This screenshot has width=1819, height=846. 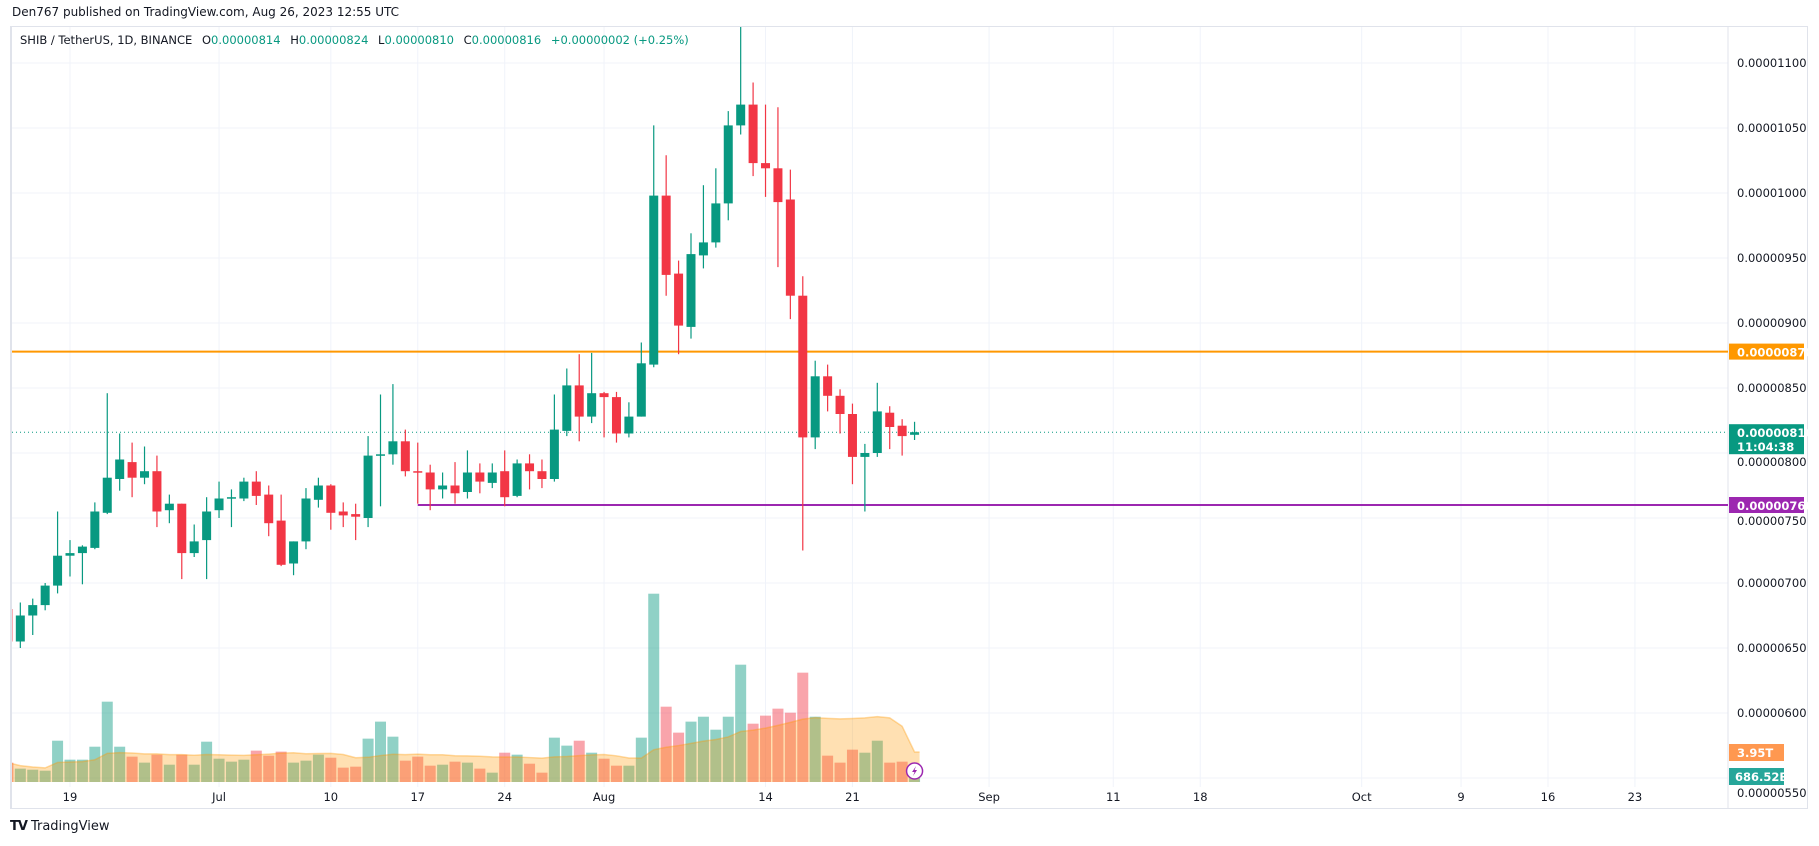 I want to click on tradingview-logo: TV TradingView, so click(x=59, y=826).